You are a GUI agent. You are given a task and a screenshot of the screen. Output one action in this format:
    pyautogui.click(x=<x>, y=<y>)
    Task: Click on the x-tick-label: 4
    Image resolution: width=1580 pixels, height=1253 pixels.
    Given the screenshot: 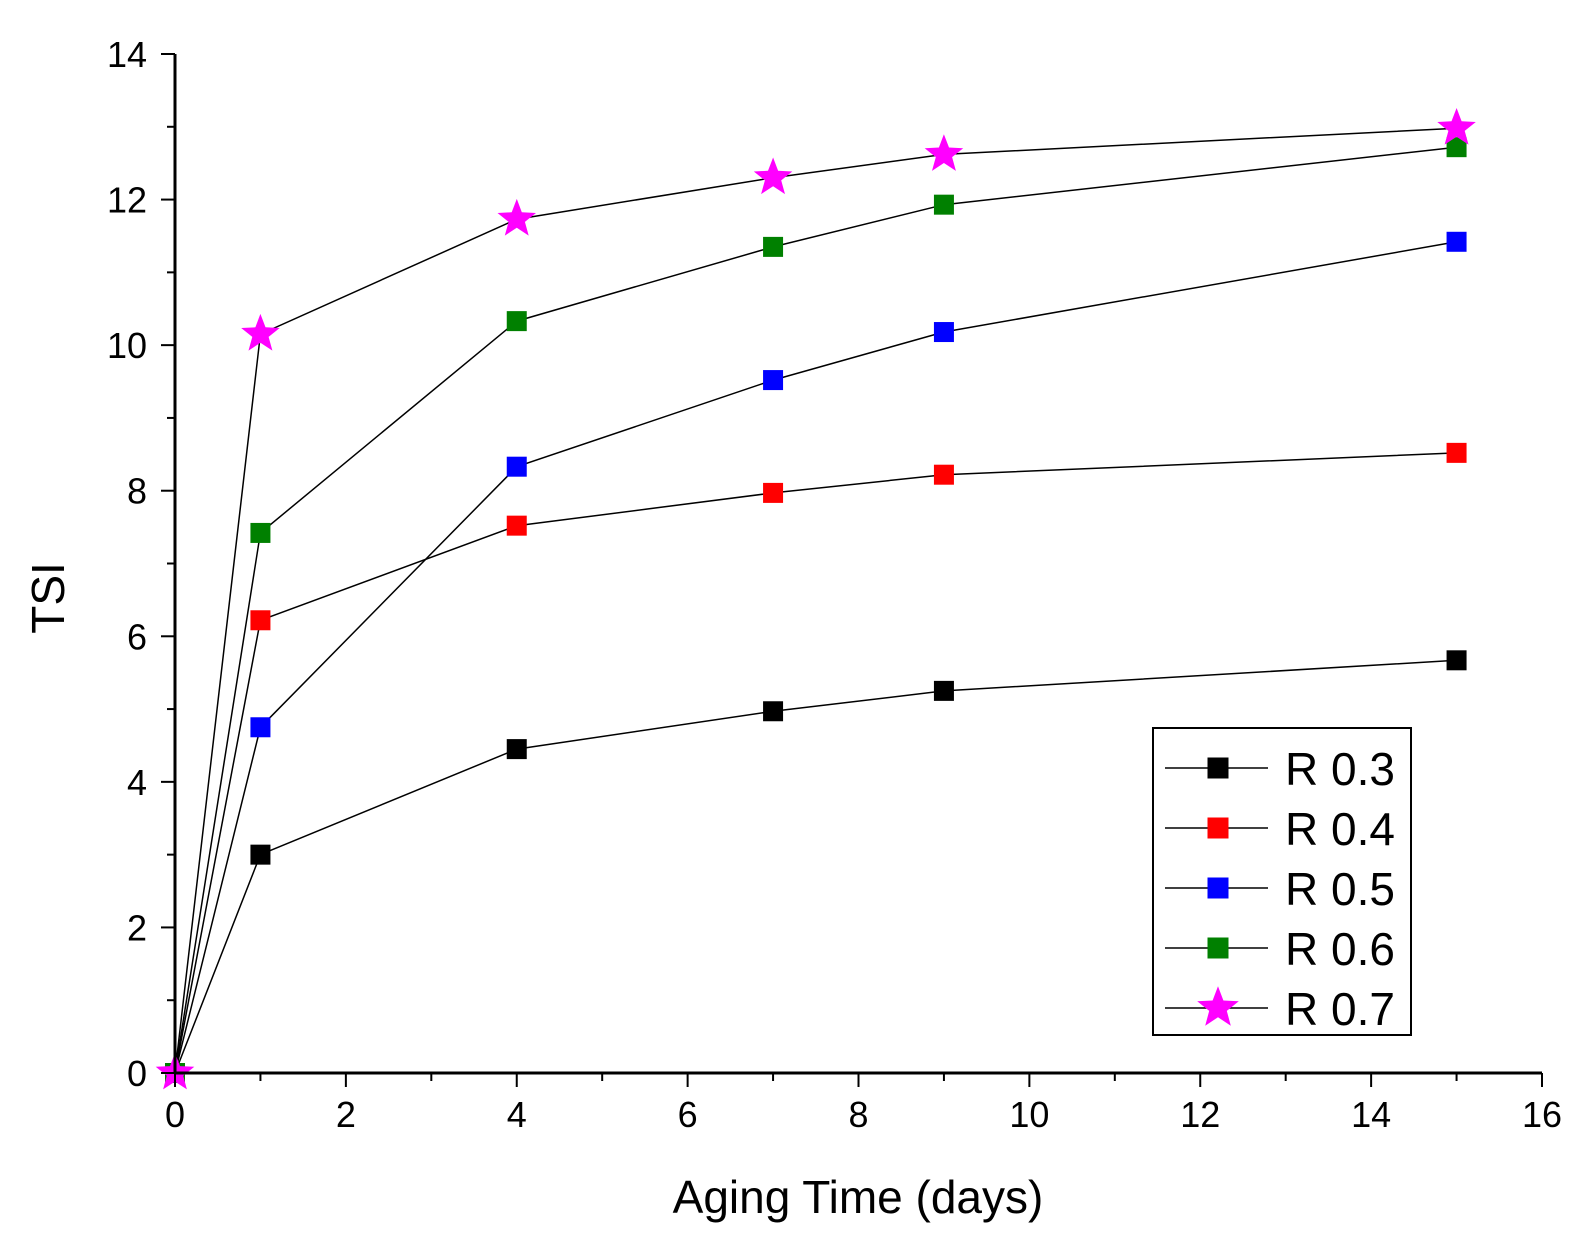 What is the action you would take?
    pyautogui.click(x=517, y=1114)
    